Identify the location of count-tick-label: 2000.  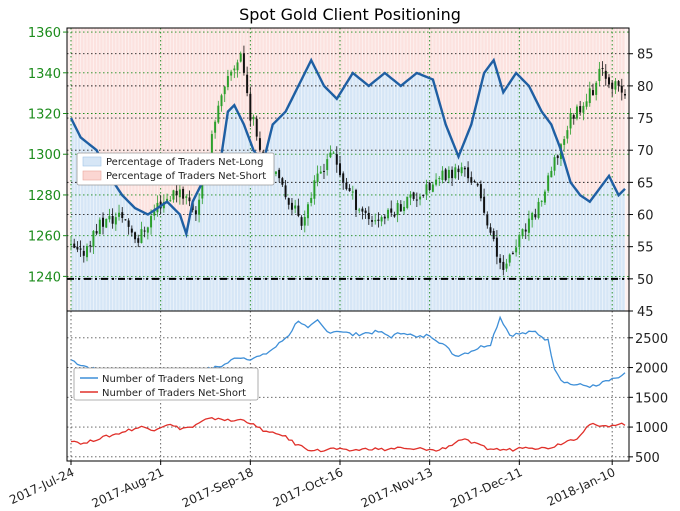
(651, 369).